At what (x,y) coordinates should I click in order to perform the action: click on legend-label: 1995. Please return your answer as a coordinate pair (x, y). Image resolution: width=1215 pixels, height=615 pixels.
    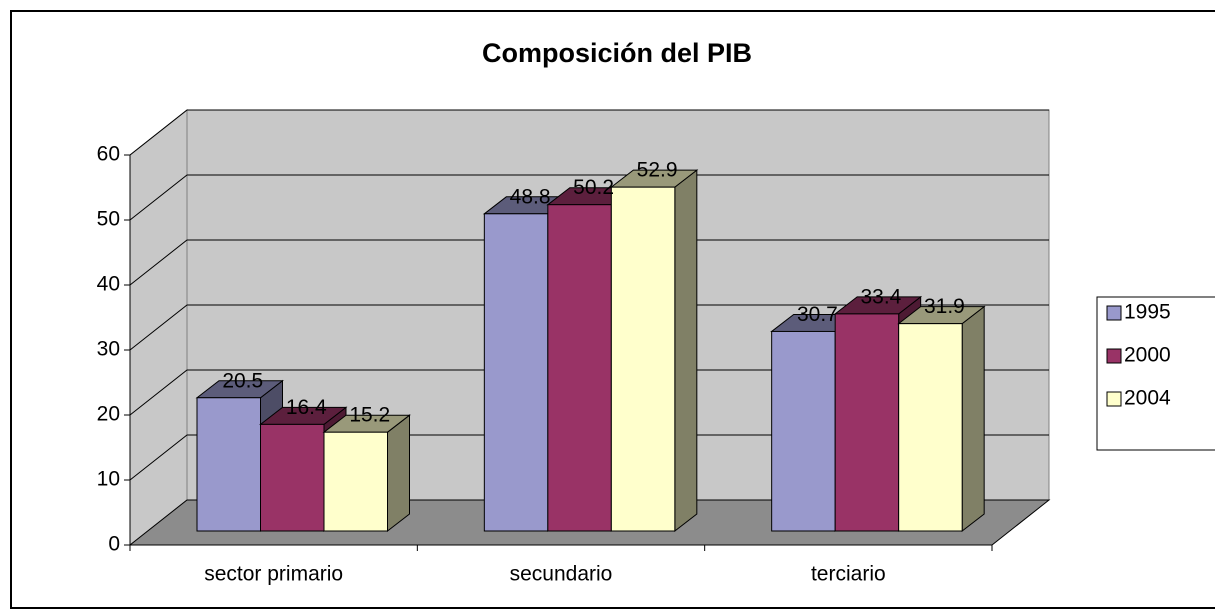
    Looking at the image, I should click on (1147, 312).